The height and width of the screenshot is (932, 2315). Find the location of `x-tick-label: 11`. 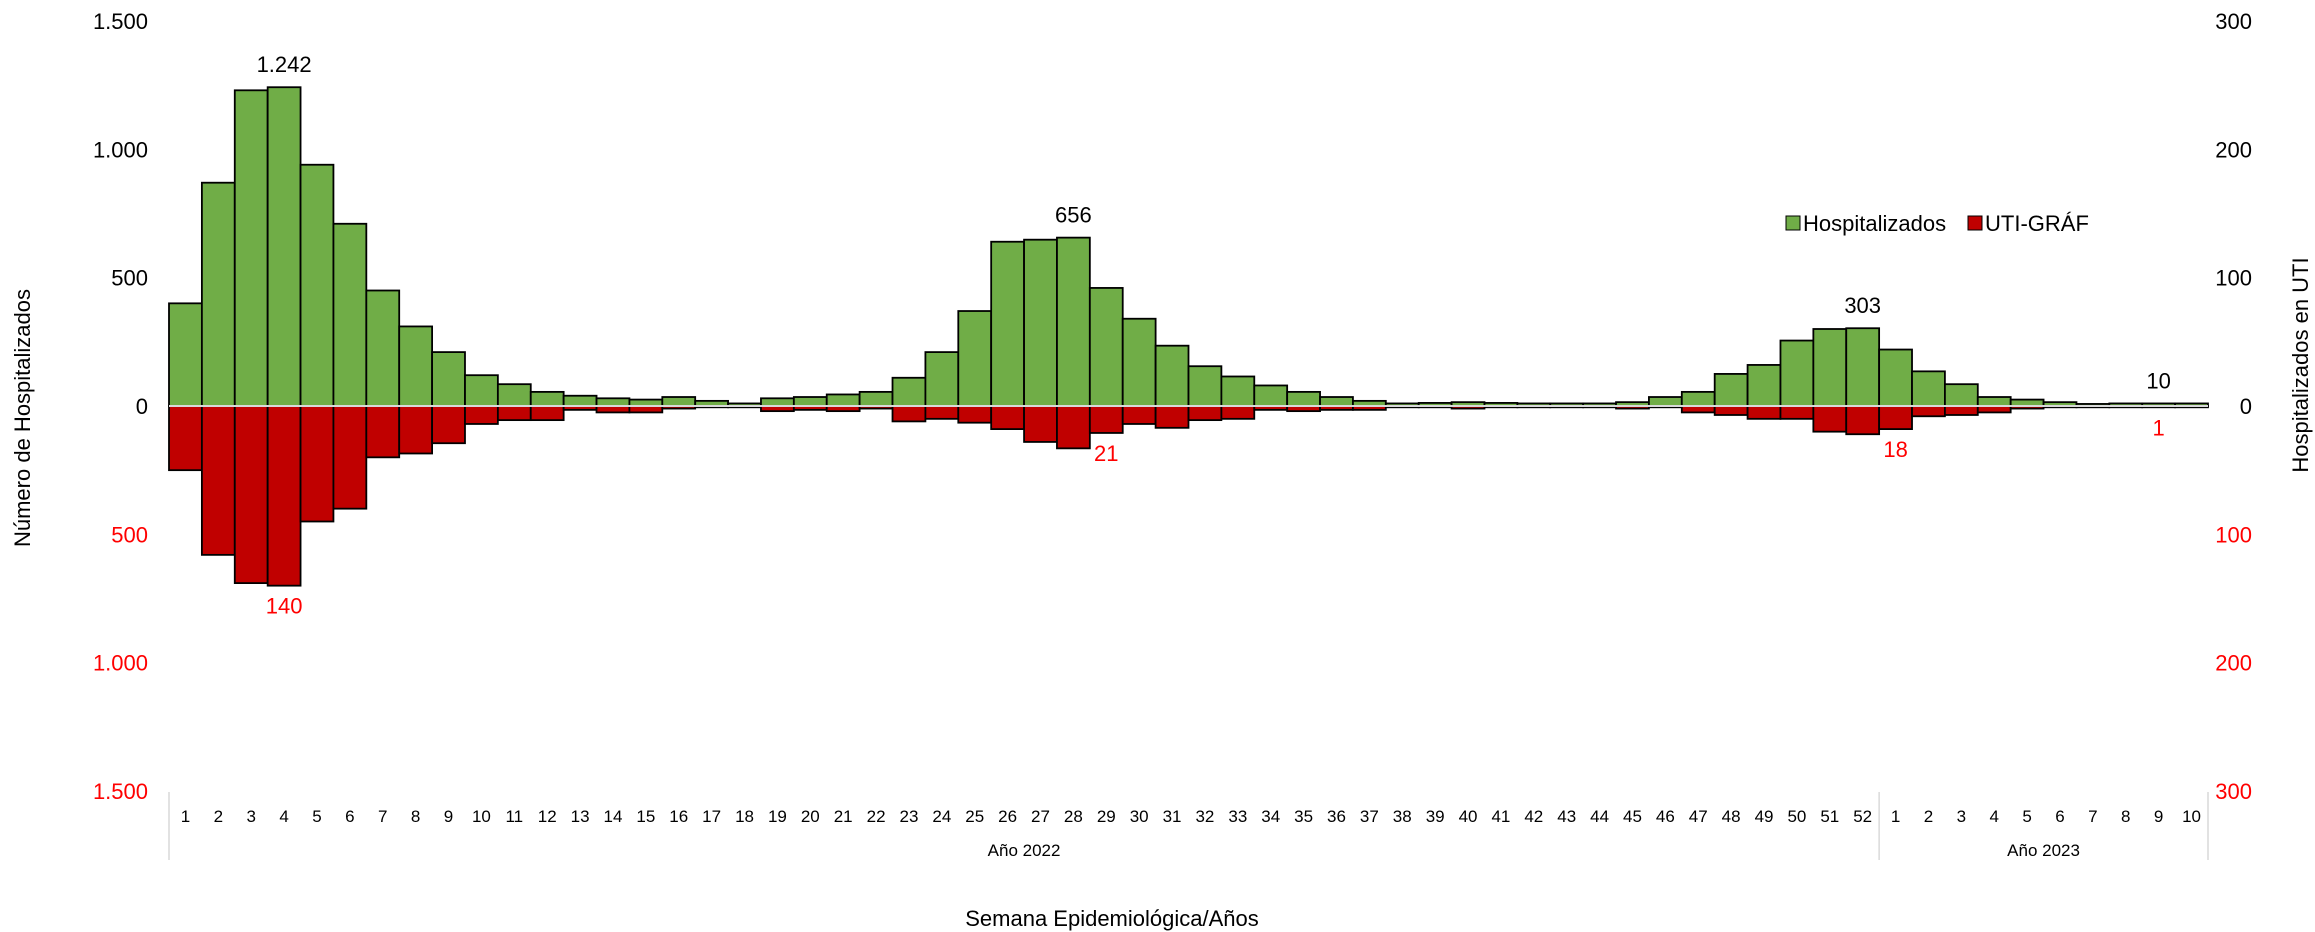

x-tick-label: 11 is located at coordinates (514, 816).